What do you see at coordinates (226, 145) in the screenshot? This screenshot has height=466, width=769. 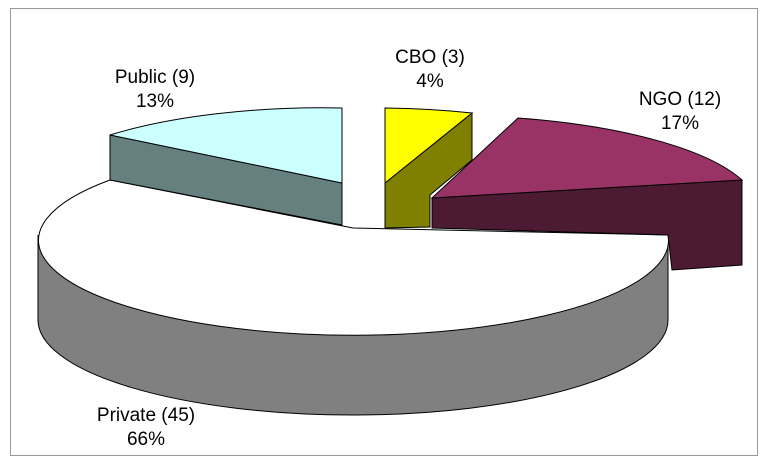 I see `slice-public-top` at bounding box center [226, 145].